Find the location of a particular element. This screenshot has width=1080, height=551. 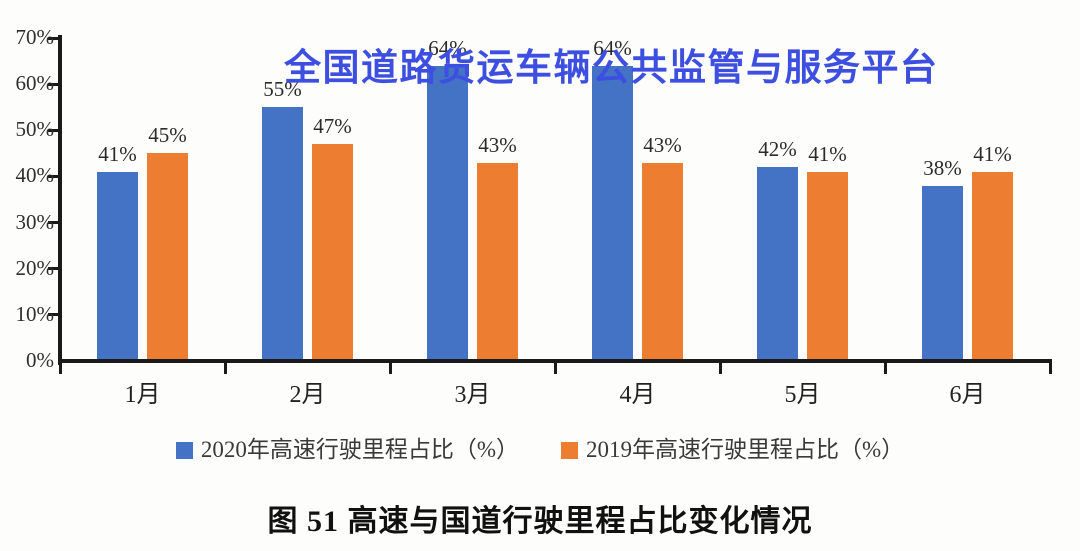

bar-2月-2019年高速行驶里程占比（%） is located at coordinates (332, 252).